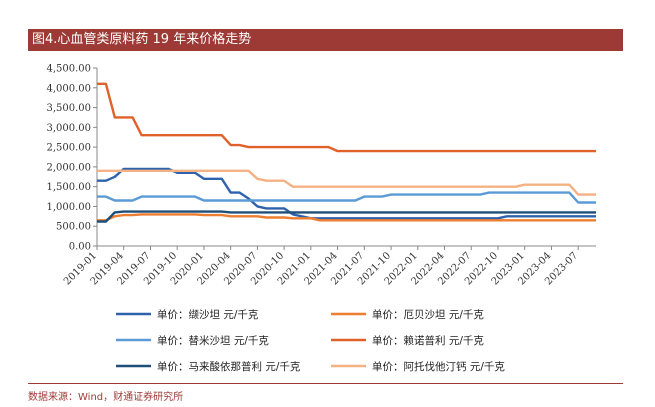  Describe the element at coordinates (68, 108) in the screenshot. I see `y-tick-label: 3,500.00` at that location.